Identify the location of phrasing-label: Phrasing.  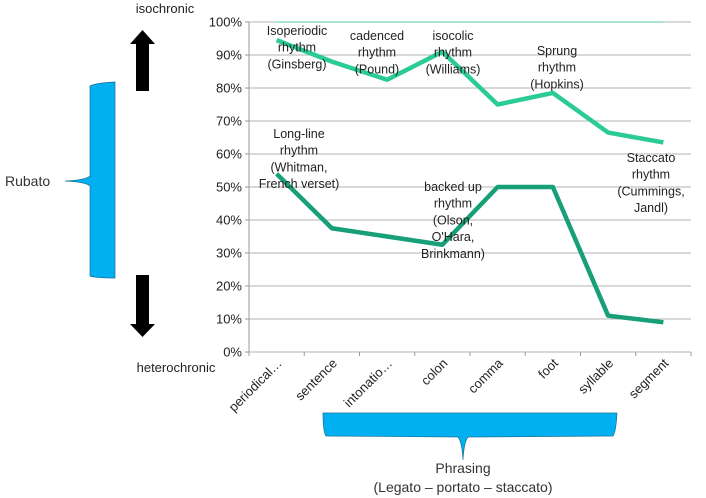
(462, 468).